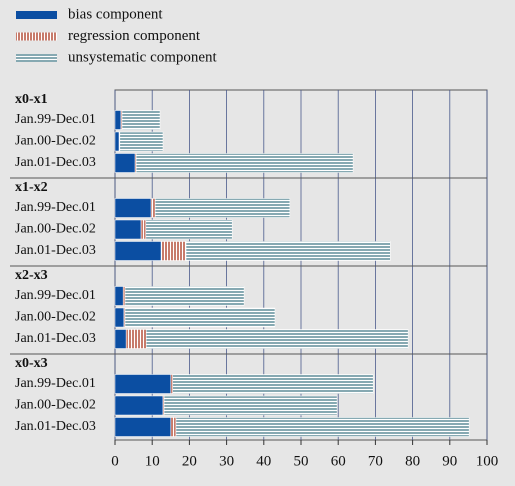 This screenshot has height=486, width=515. What do you see at coordinates (31, 99) in the screenshot?
I see `group-label: x0-x1` at bounding box center [31, 99].